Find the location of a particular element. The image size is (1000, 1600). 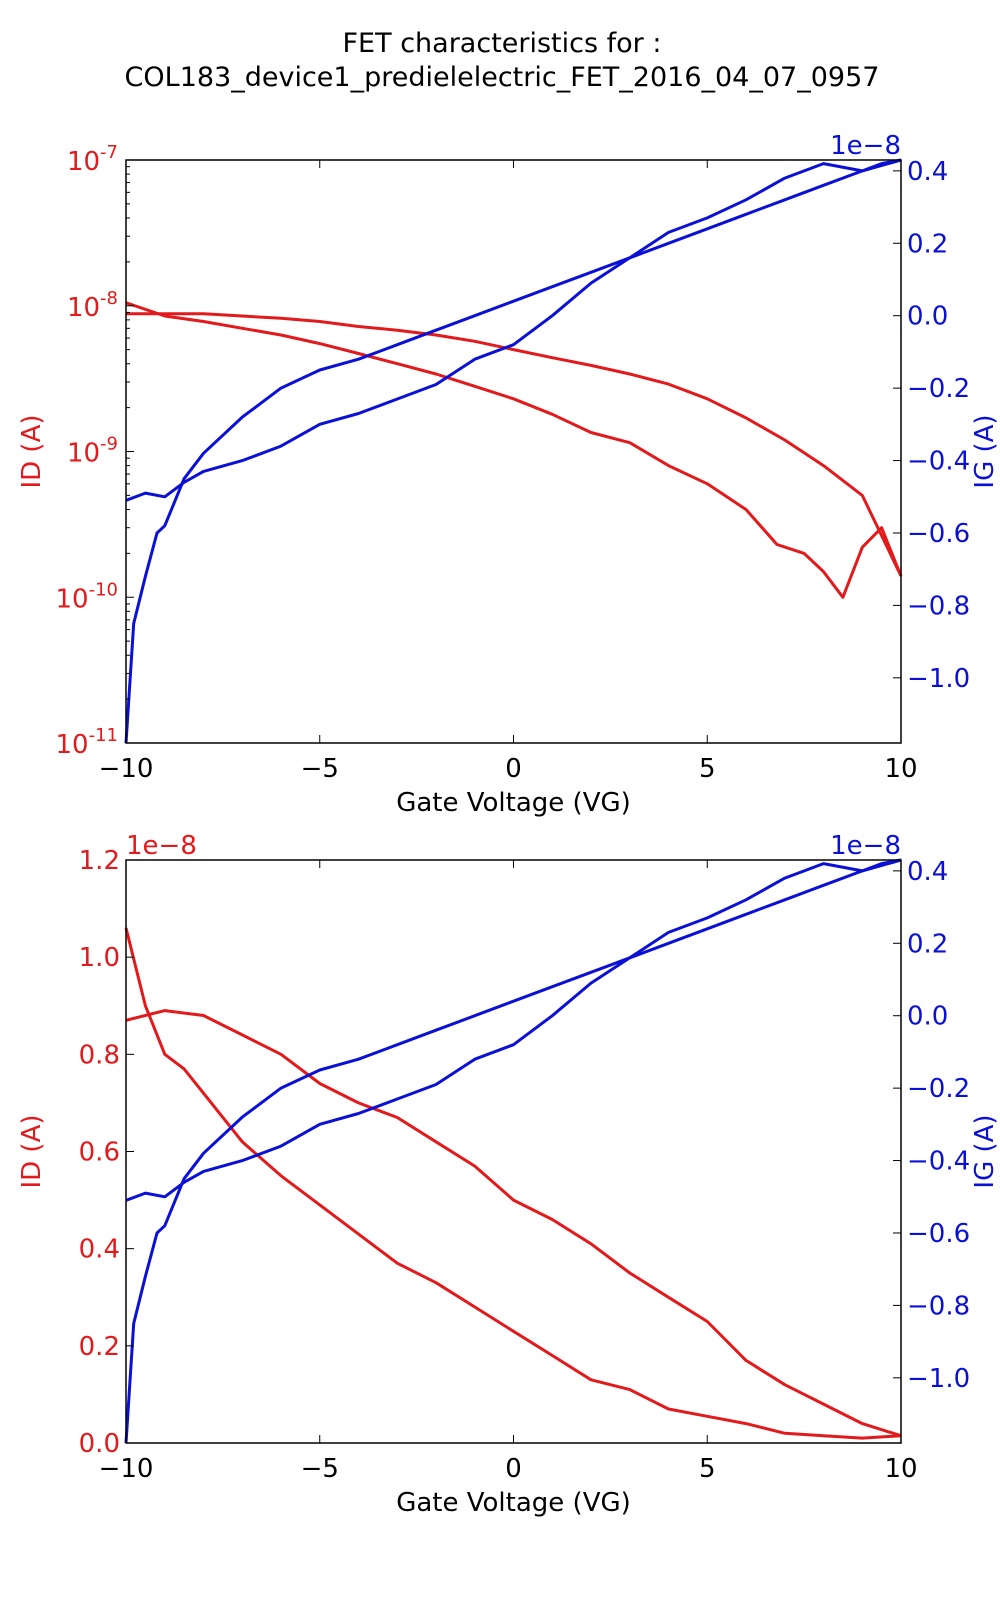

left-tick-exponent: -11 is located at coordinates (103, 735).